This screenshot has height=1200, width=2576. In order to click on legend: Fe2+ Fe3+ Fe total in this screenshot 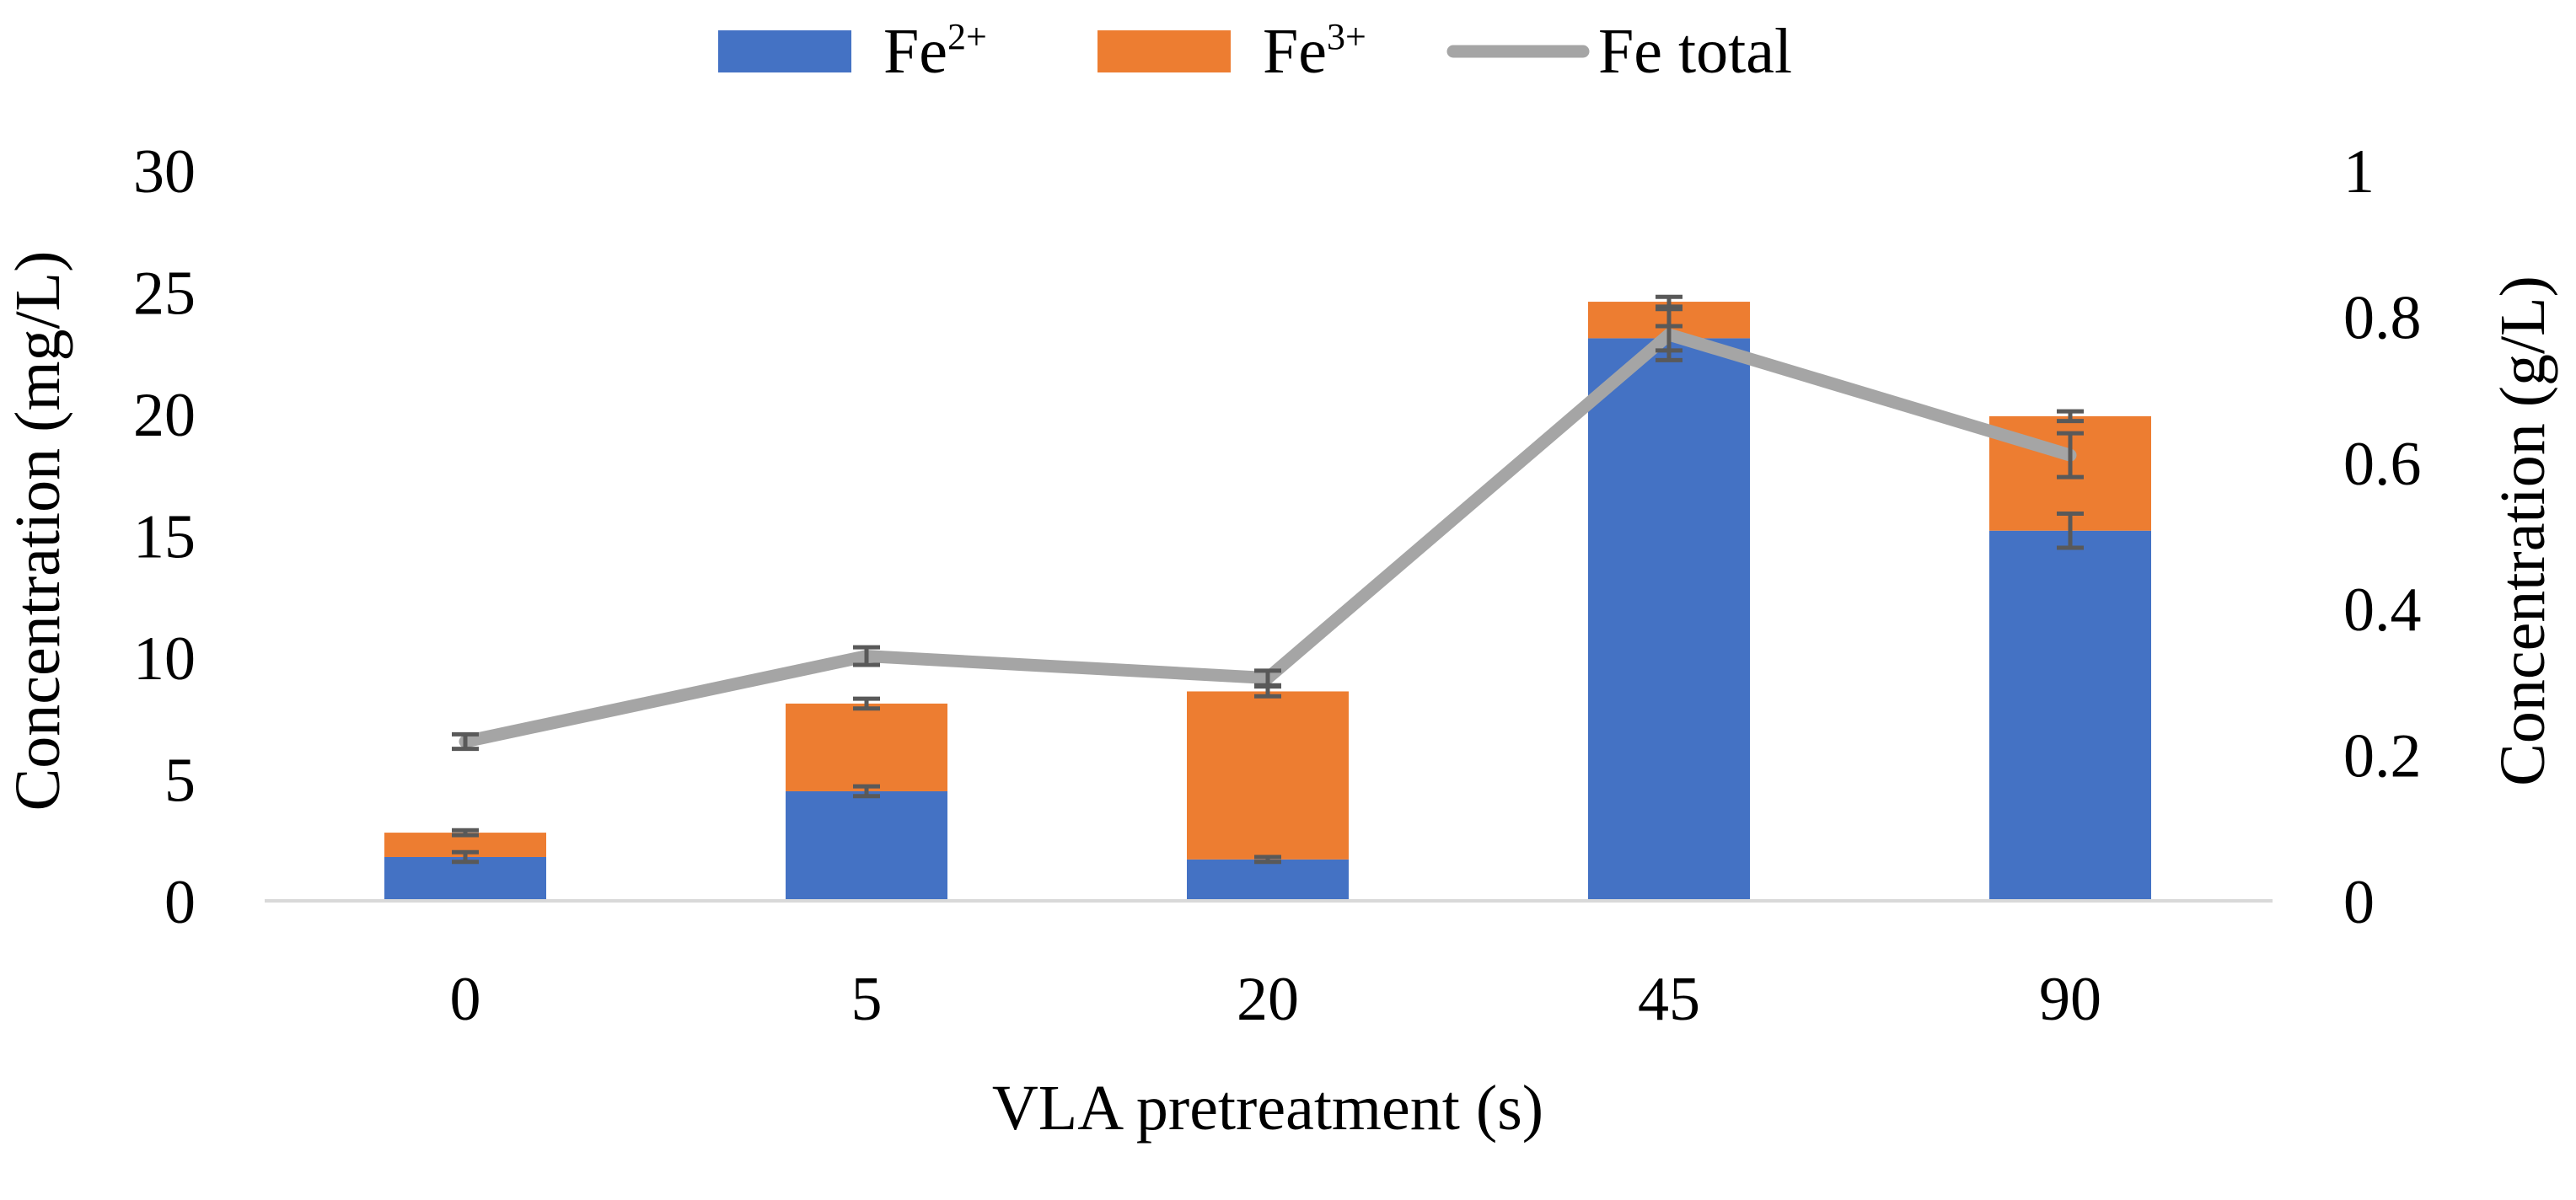, I will do `click(1255, 51)`.